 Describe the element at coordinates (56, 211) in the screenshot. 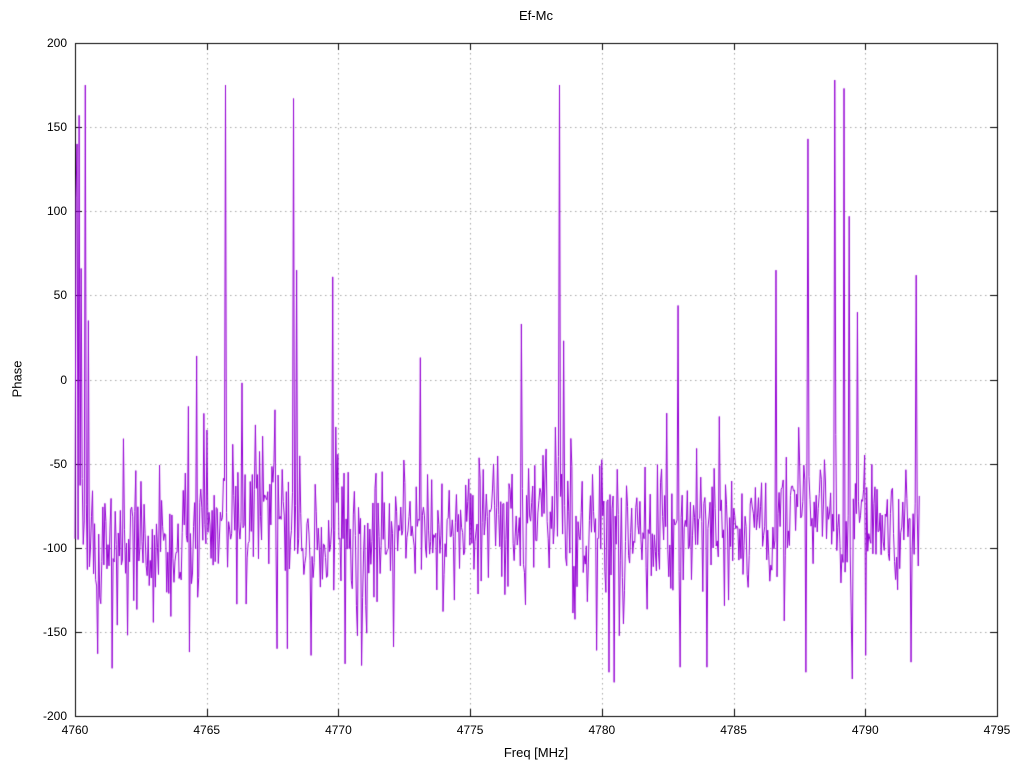

I see `y-tick-label: 100` at that location.